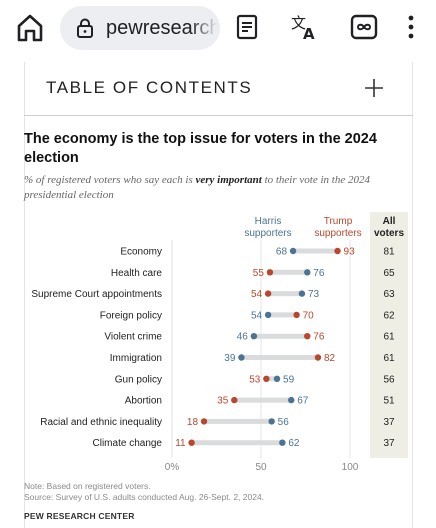  Describe the element at coordinates (180, 443) in the screenshot. I see `trump-value-label: 11` at that location.